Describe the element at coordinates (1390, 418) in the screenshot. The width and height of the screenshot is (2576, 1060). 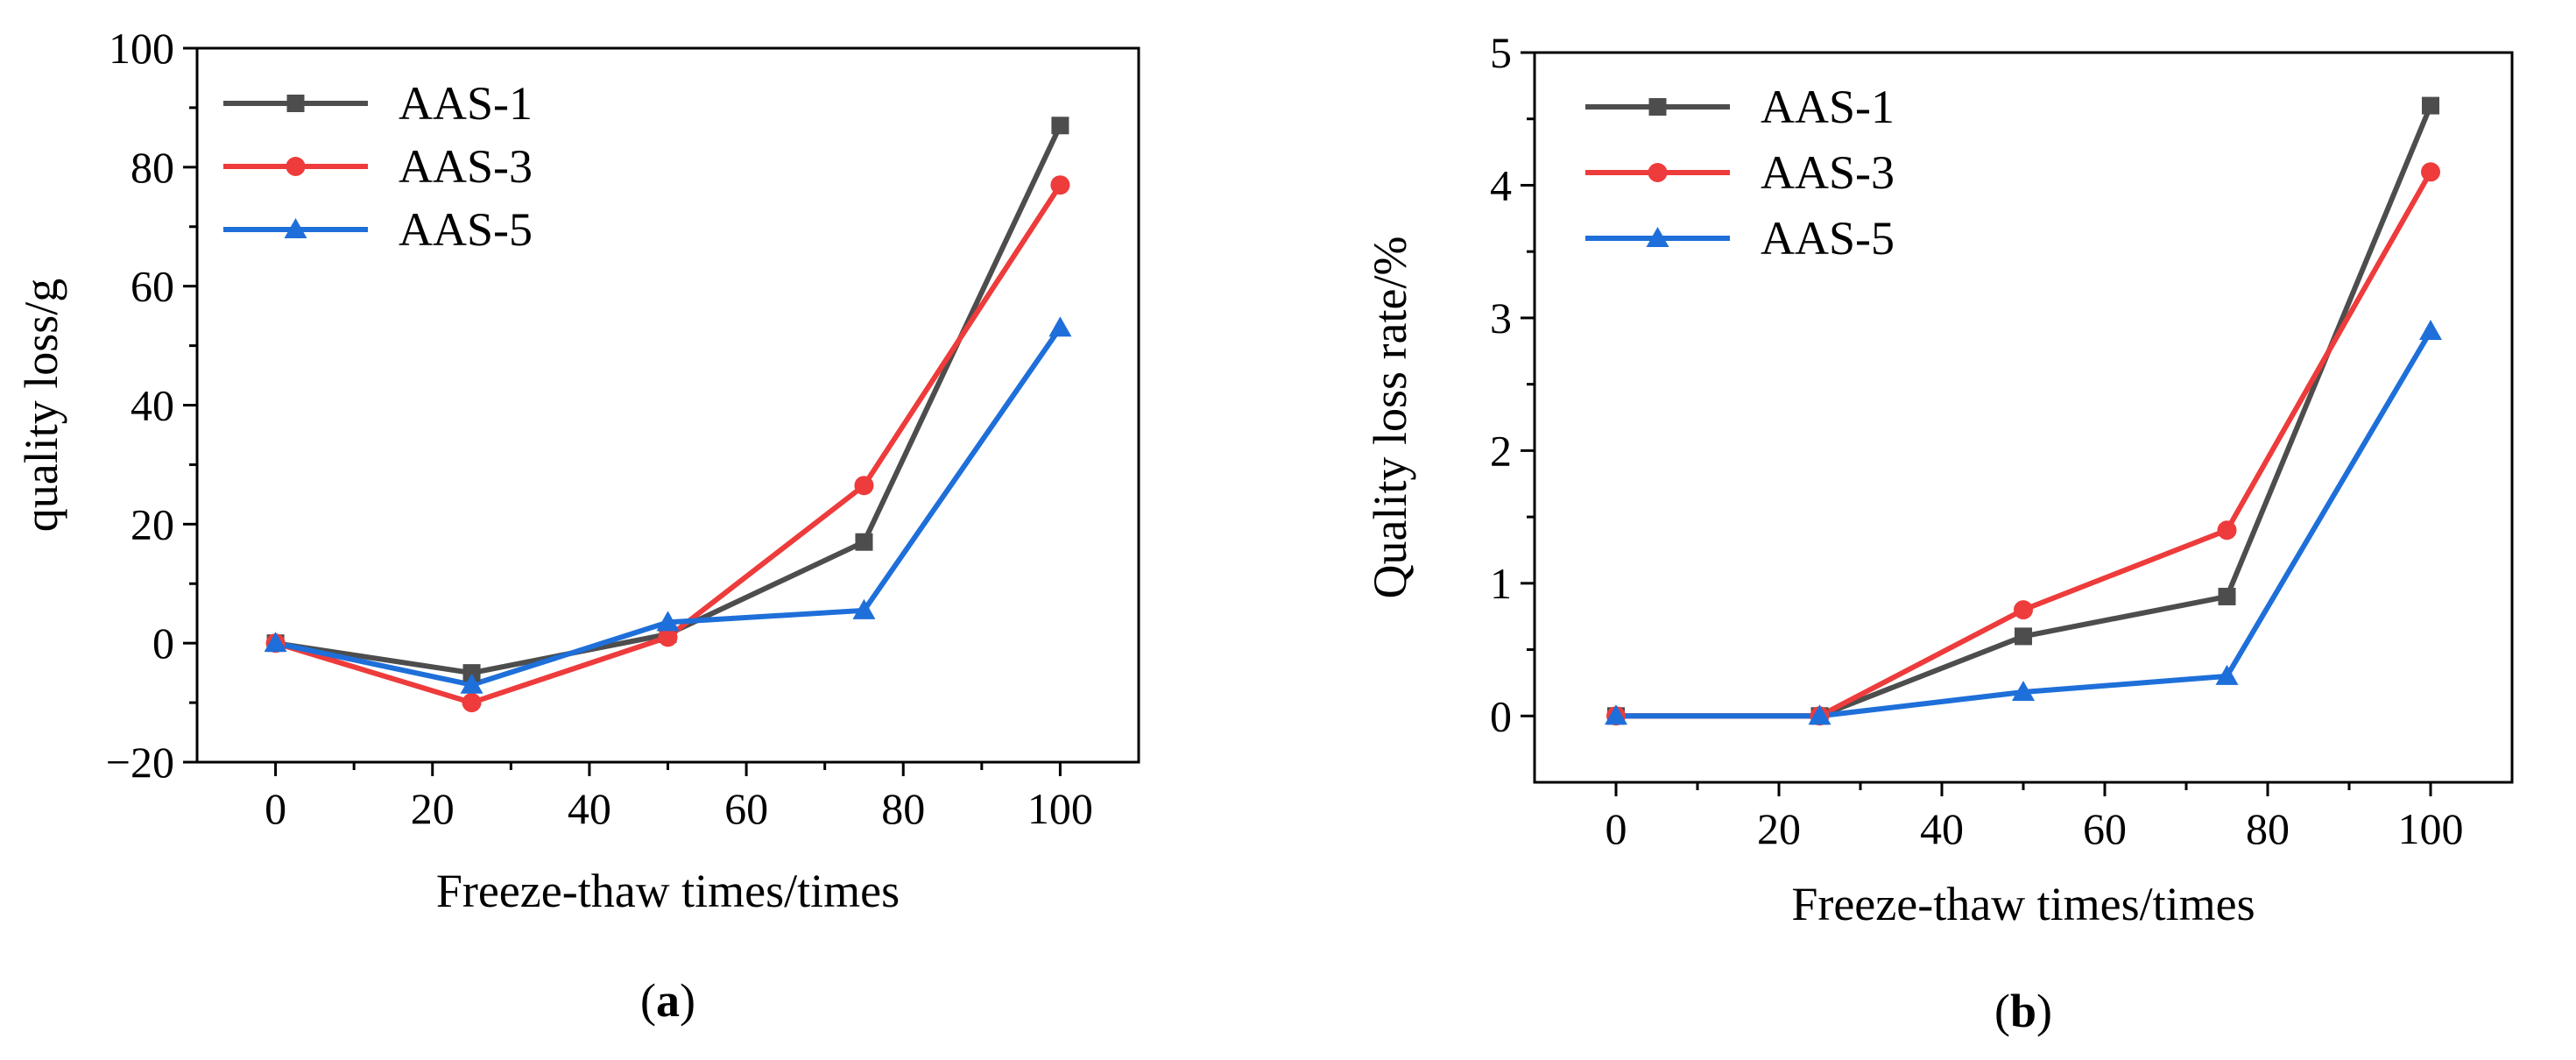
I see `y-axis-title: Quality loss rate/%` at that location.